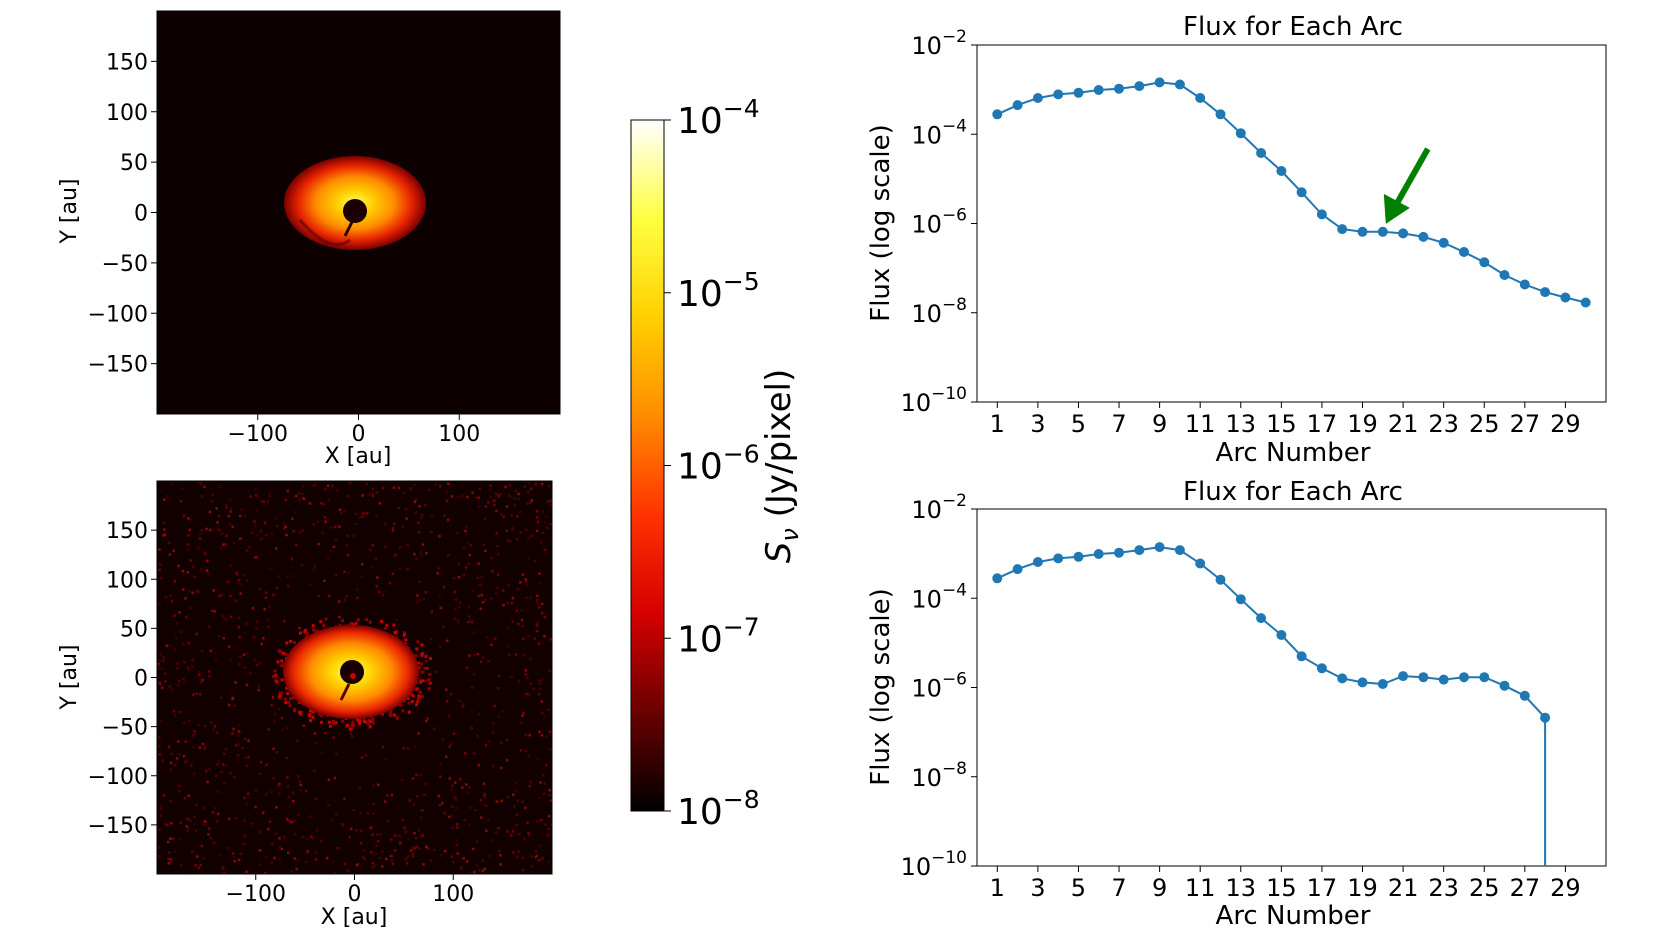 The width and height of the screenshot is (1661, 934). Describe the element at coordinates (741, 626) in the screenshot. I see `colorbar-tick-exp: −7` at that location.